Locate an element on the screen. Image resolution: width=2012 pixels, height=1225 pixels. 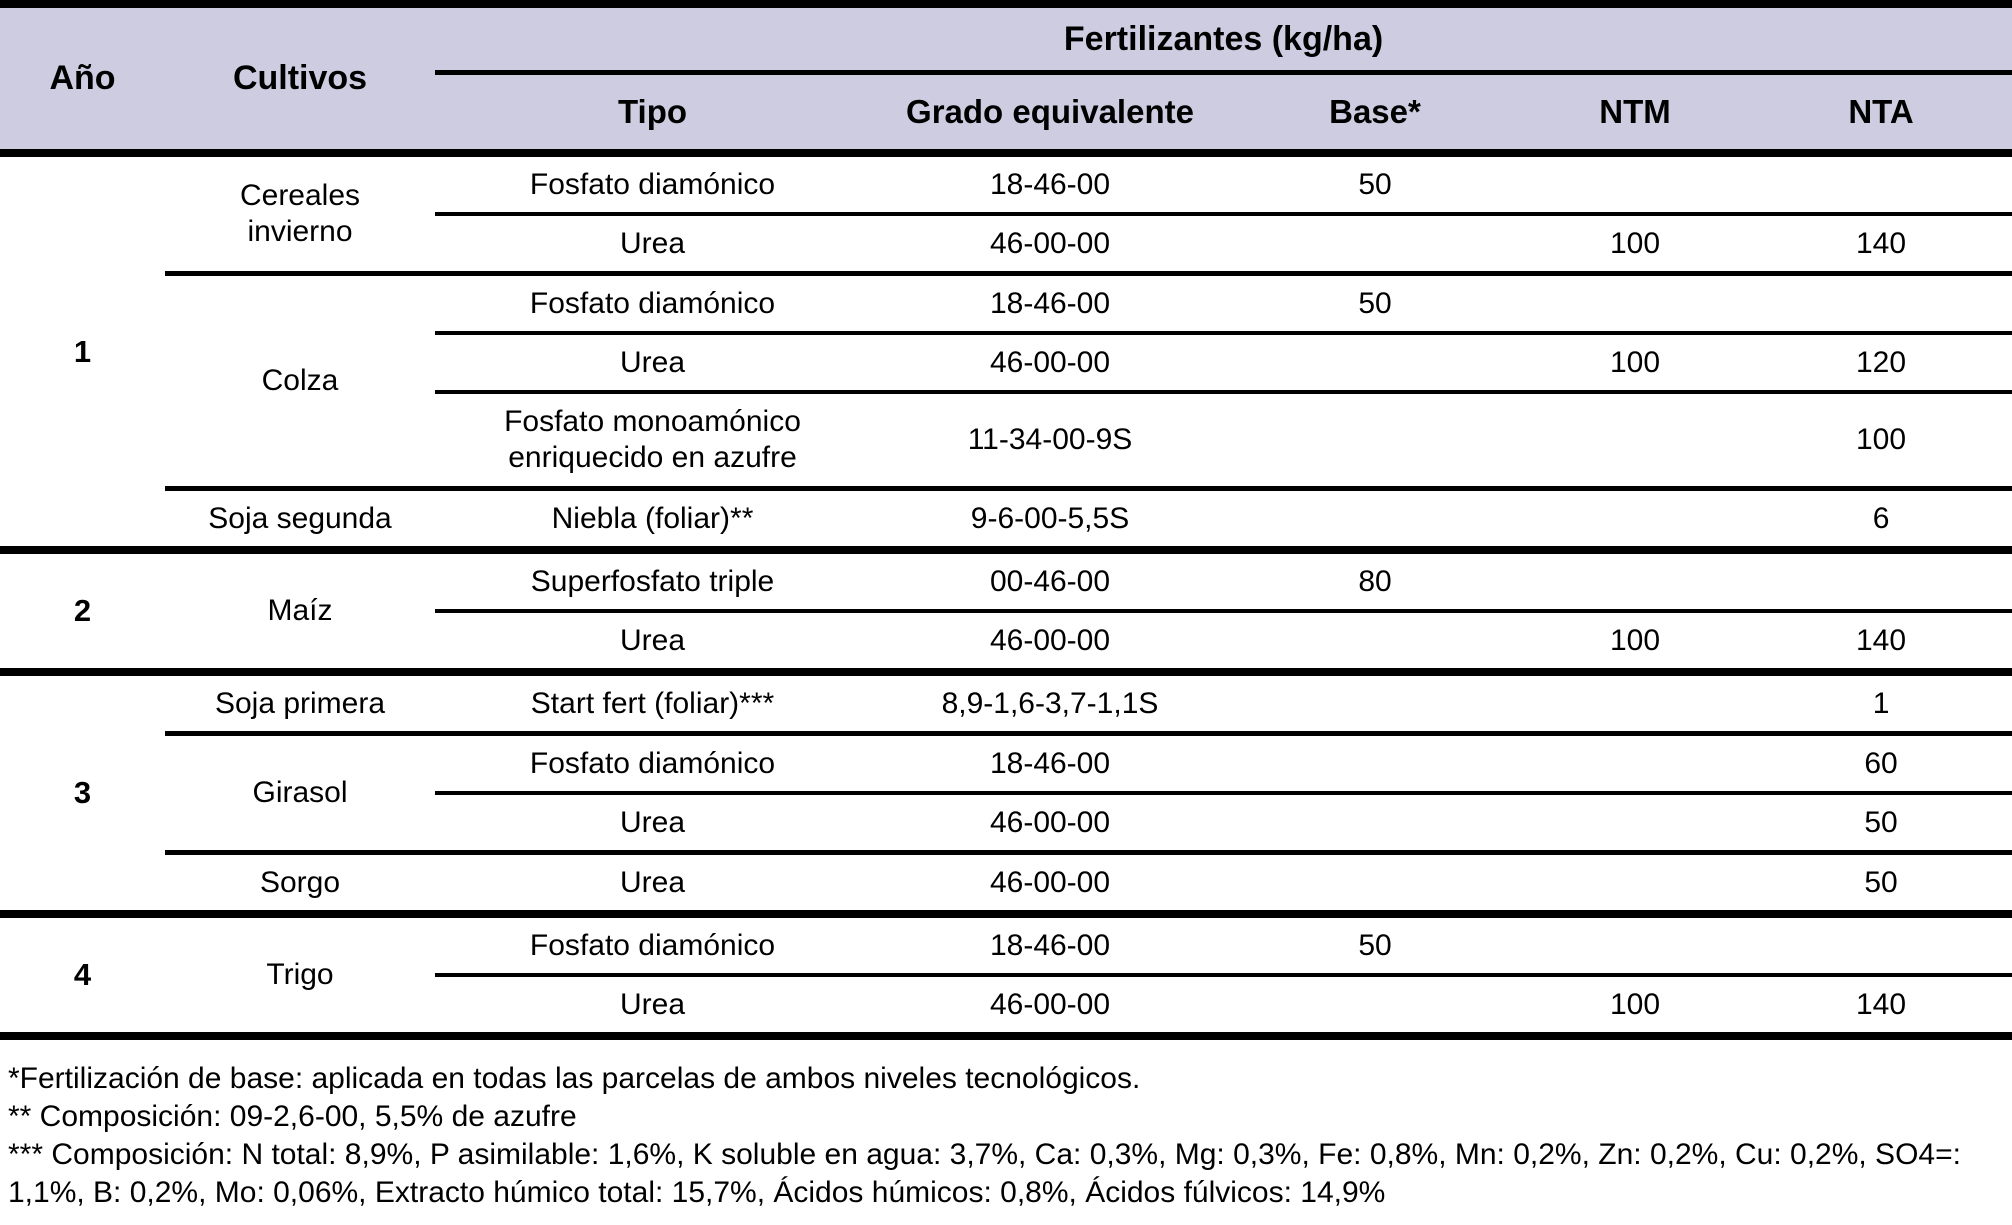
year-label: 3 is located at coordinates (82, 791).